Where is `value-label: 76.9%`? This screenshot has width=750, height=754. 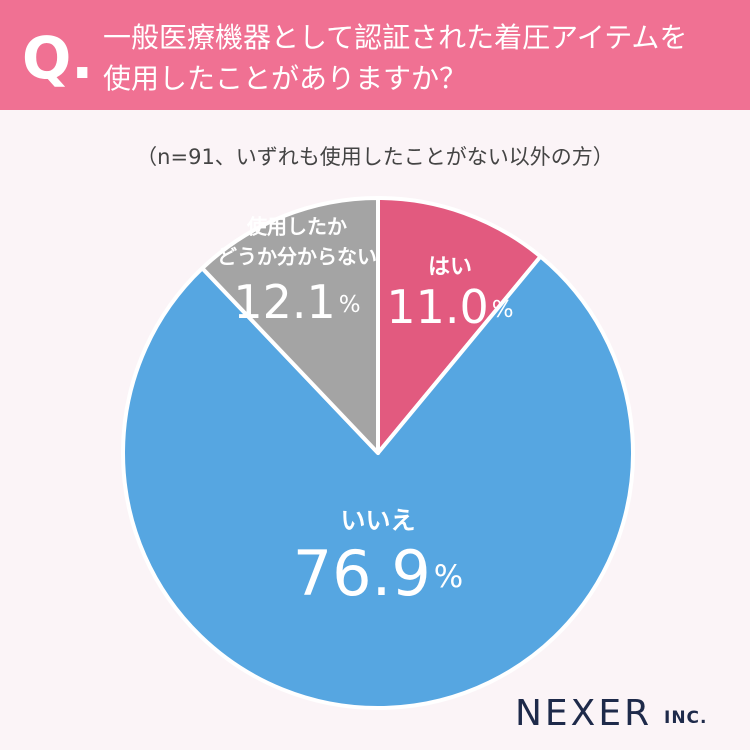 value-label: 76.9% is located at coordinates (378, 573).